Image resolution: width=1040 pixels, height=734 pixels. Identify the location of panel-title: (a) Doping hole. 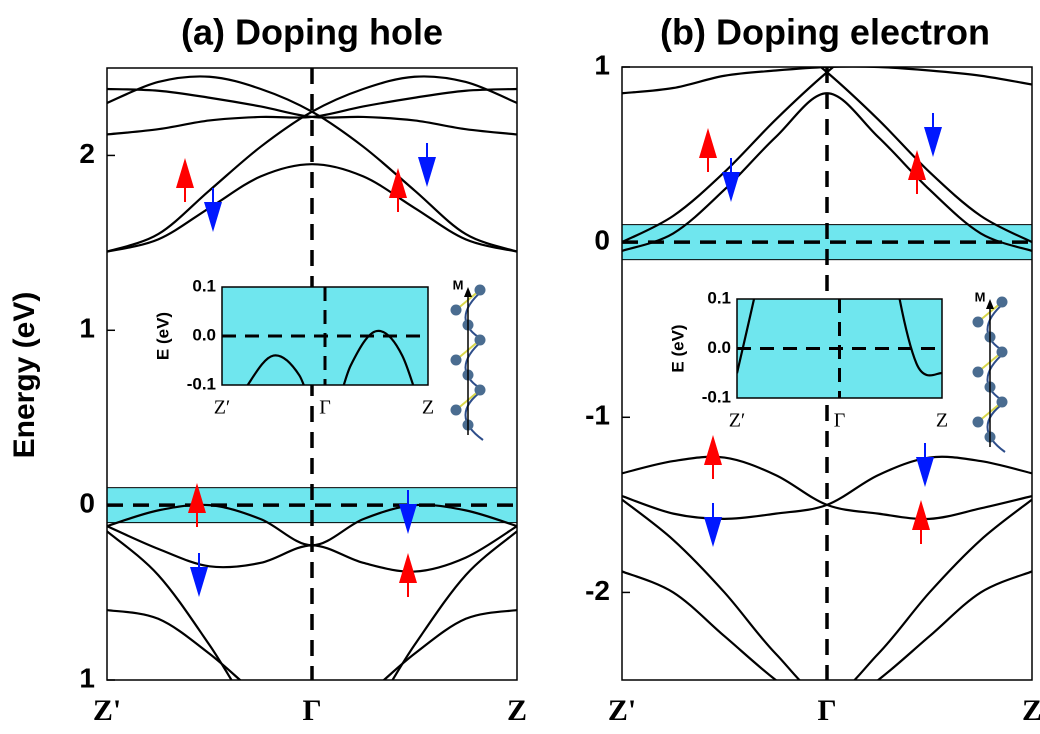
(312, 32).